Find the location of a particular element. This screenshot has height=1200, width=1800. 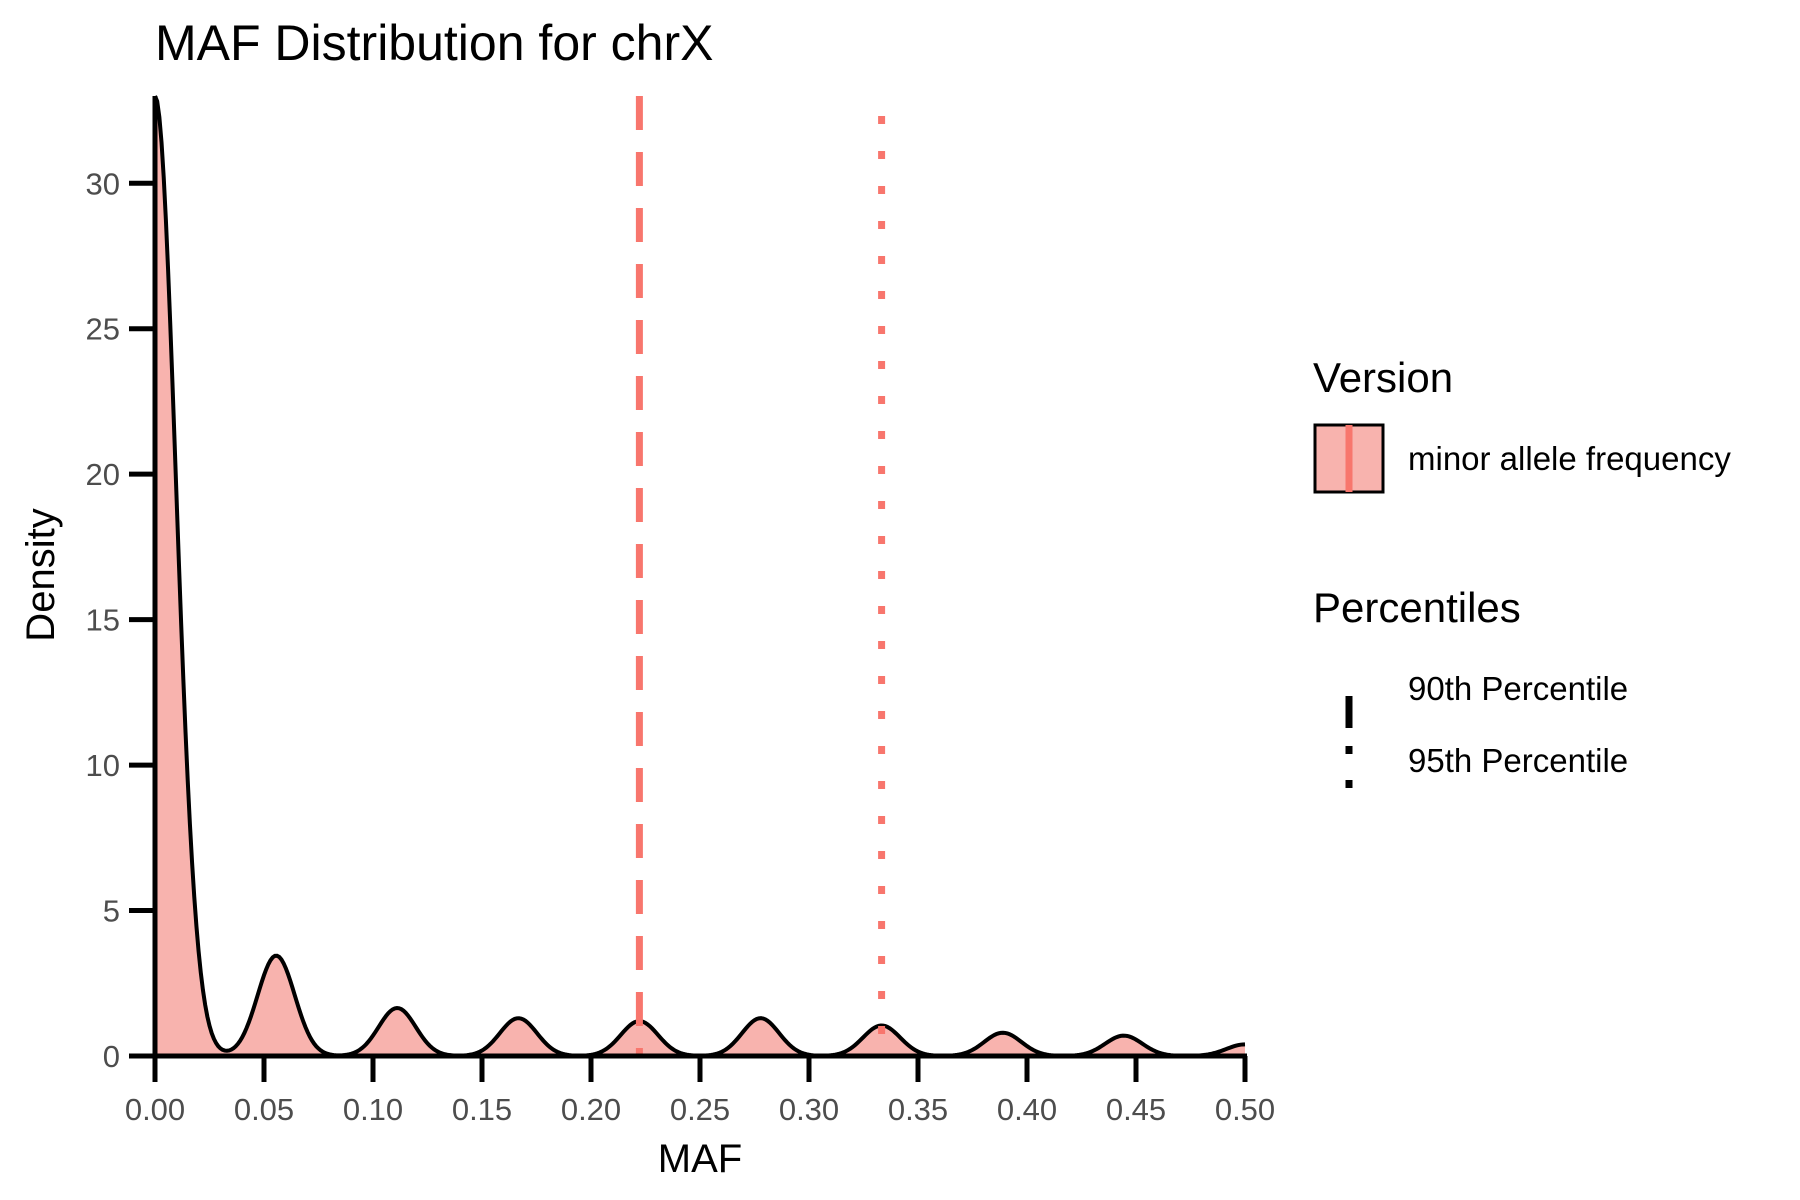

x-tick-label: 0.30 is located at coordinates (809, 1109).